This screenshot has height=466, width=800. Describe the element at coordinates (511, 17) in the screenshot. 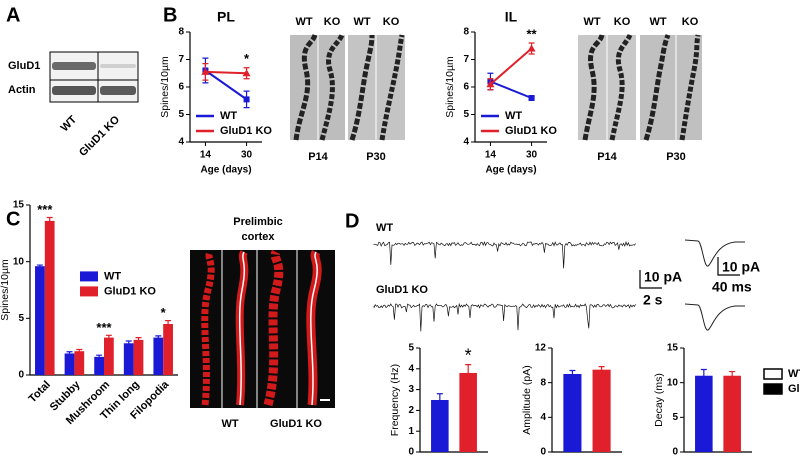

I see `chart-title: IL` at that location.